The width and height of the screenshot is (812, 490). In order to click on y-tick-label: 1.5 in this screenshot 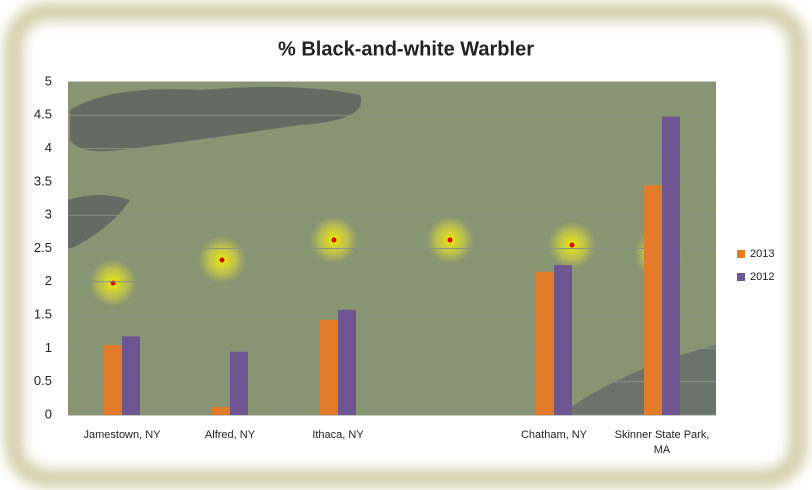, I will do `click(43, 314)`.